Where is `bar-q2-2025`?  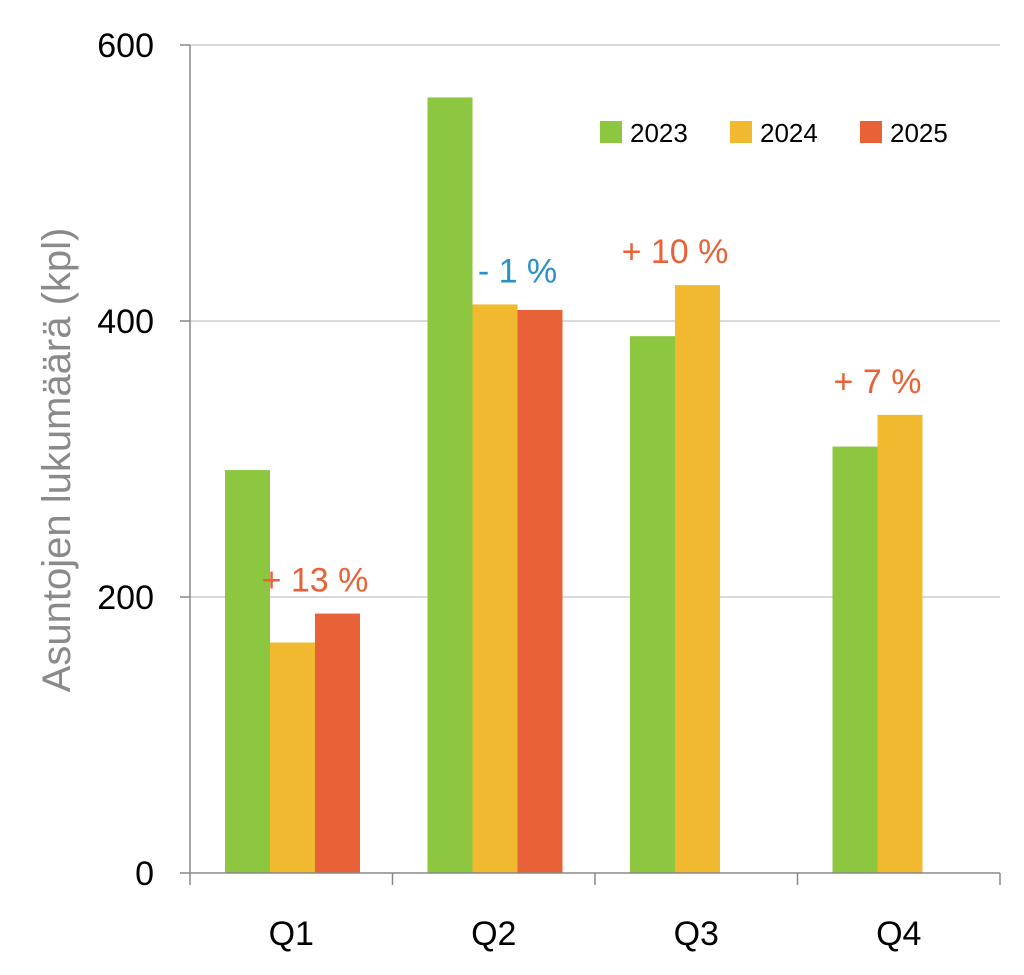
bar-q2-2025 is located at coordinates (540, 591).